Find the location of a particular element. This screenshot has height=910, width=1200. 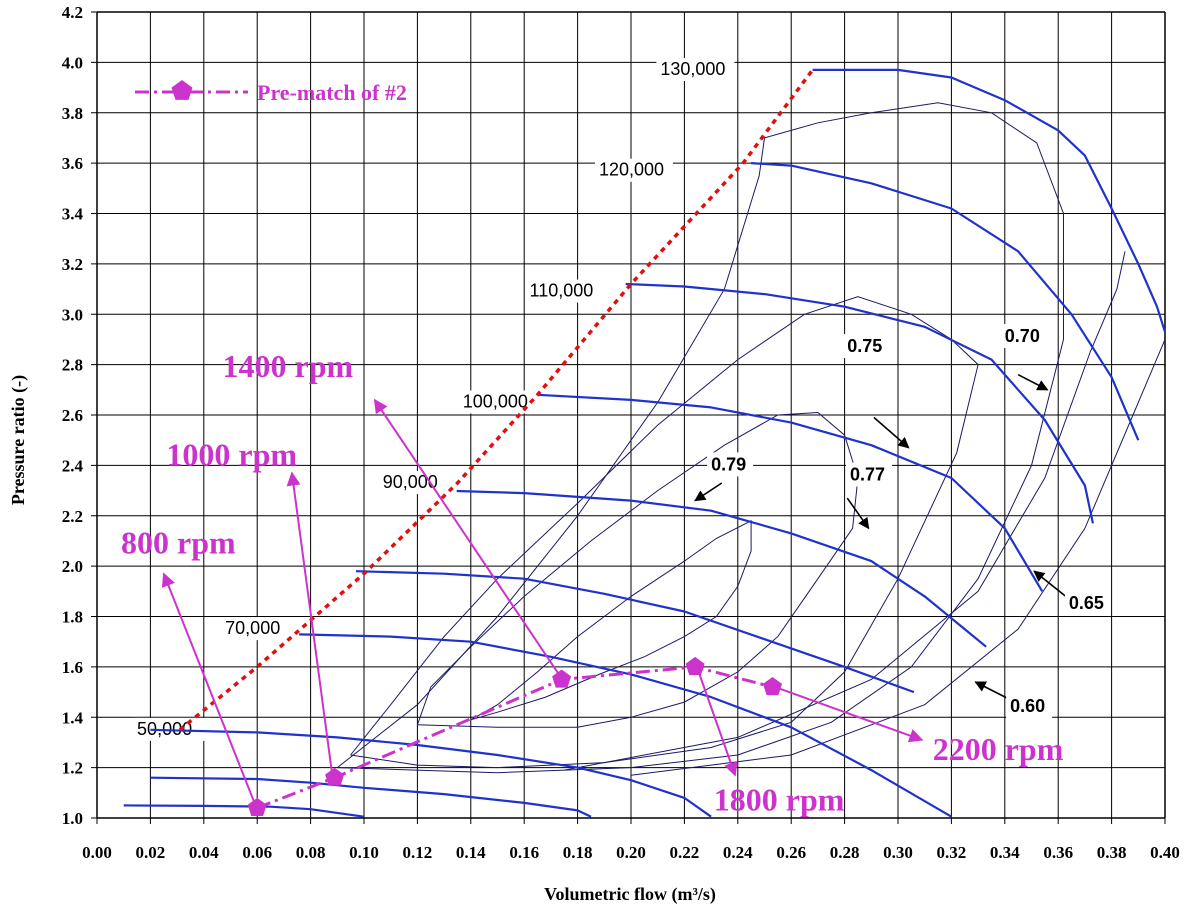

legend: Pre-match of #2 is located at coordinates (271, 92).